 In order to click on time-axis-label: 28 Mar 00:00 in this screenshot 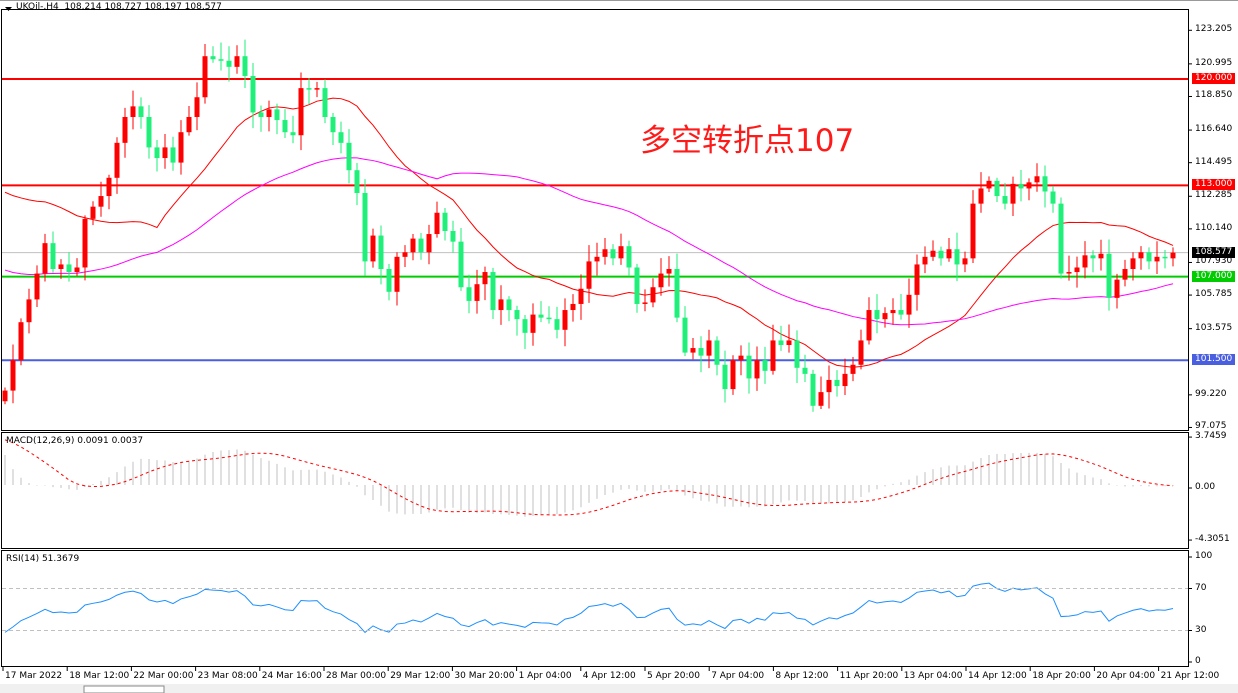, I will do `click(356, 676)`.